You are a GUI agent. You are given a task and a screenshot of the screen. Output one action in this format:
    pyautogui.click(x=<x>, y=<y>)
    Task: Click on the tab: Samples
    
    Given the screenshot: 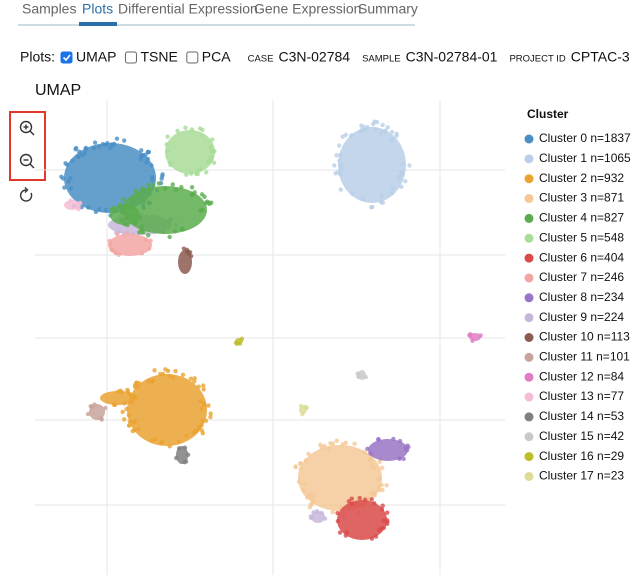 What is the action you would take?
    pyautogui.click(x=49, y=9)
    